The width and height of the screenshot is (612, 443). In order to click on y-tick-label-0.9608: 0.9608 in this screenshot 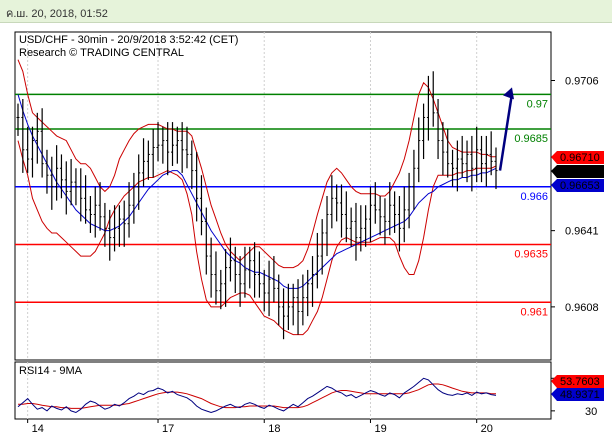, I will do `click(582, 308)`.